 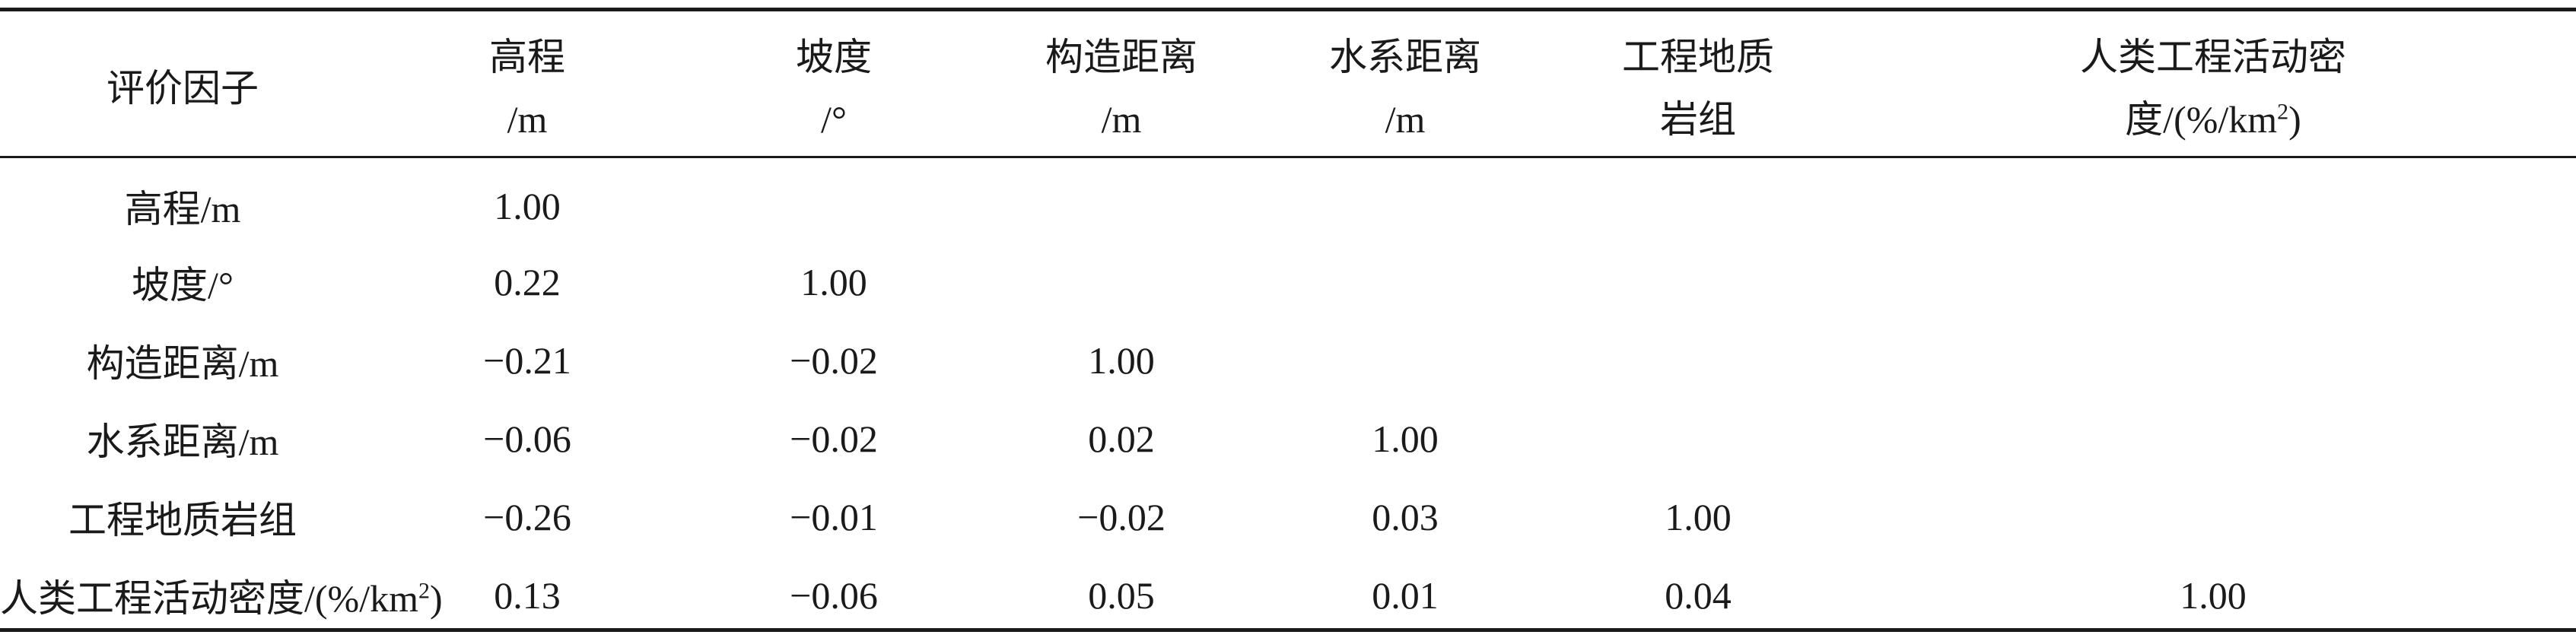 What do you see at coordinates (527, 120) in the screenshot?
I see `header-elevation-line2: /m` at bounding box center [527, 120].